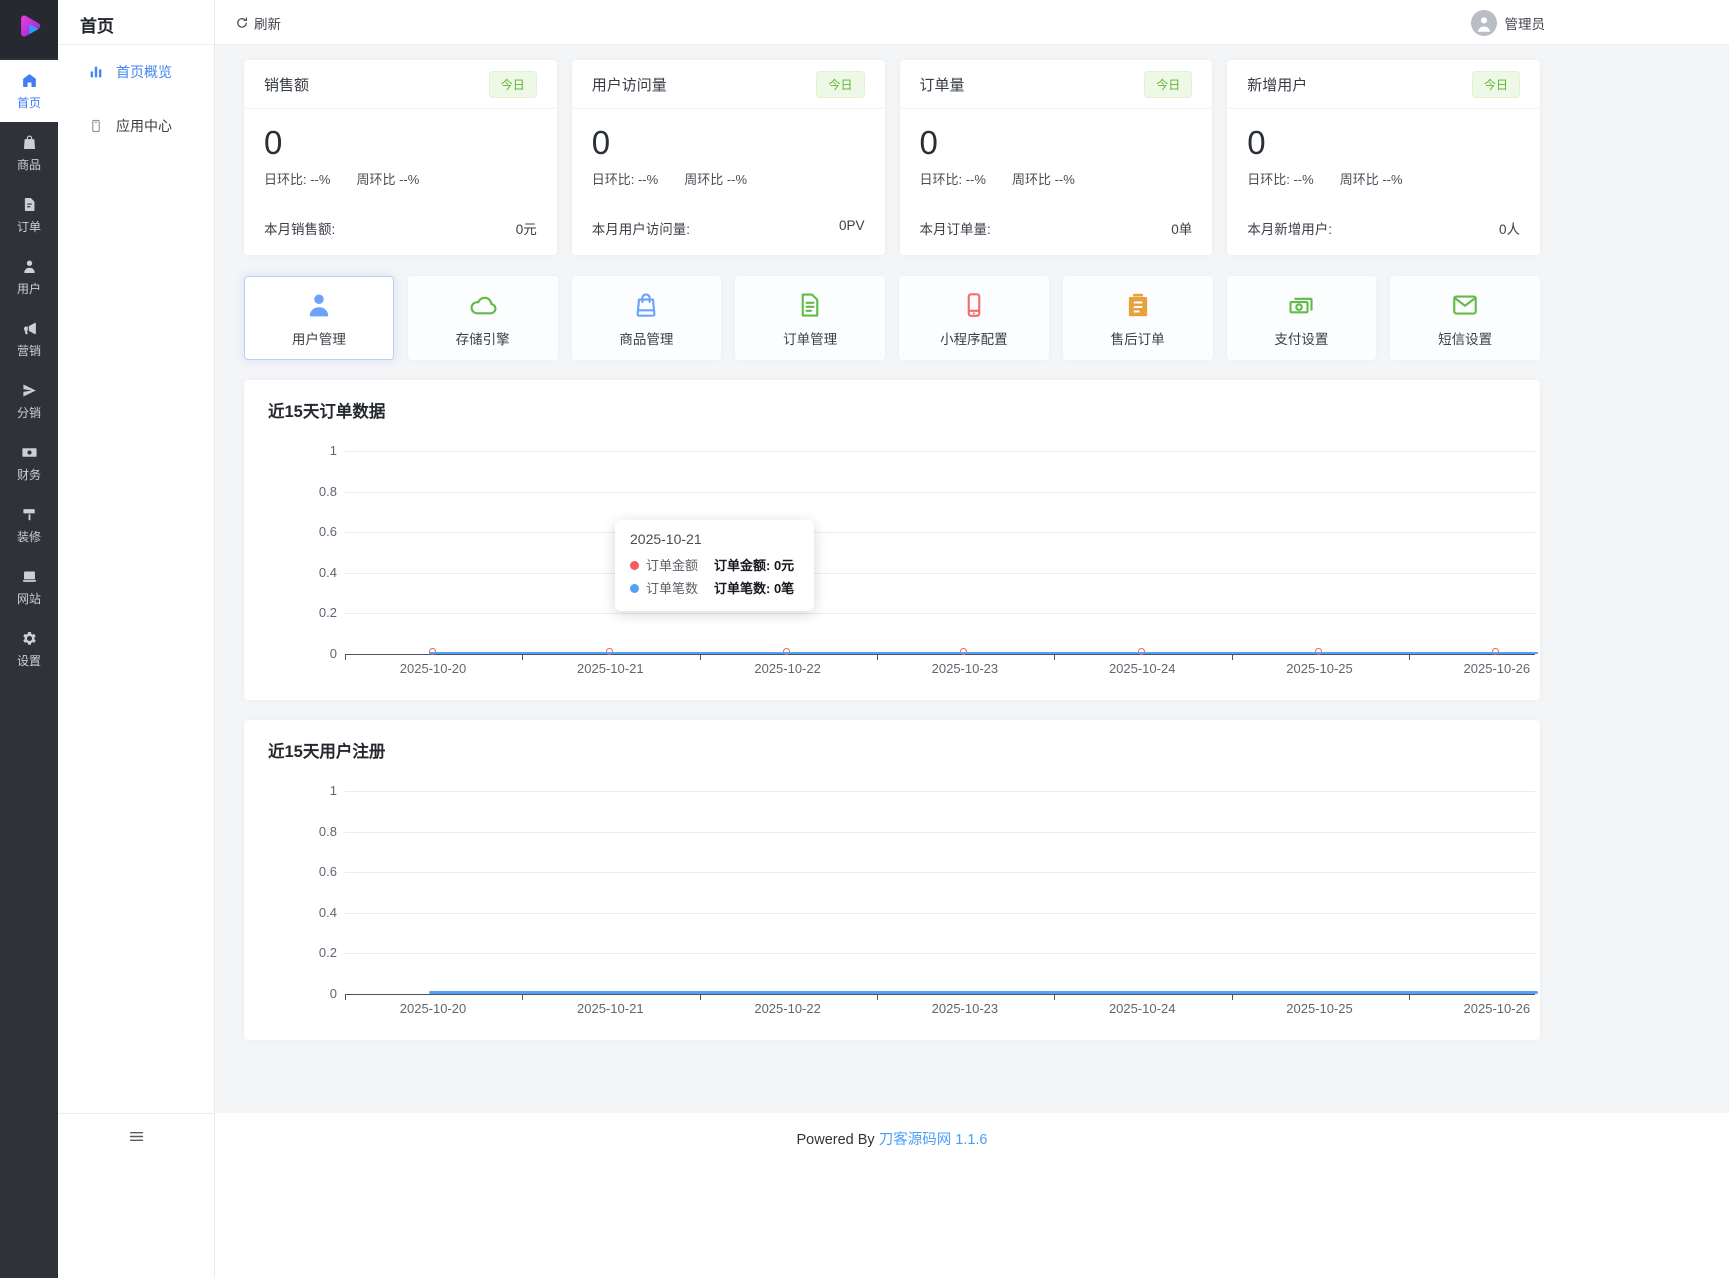  What do you see at coordinates (29, 153) in the screenshot?
I see `sidebar-item-goods: 商品` at bounding box center [29, 153].